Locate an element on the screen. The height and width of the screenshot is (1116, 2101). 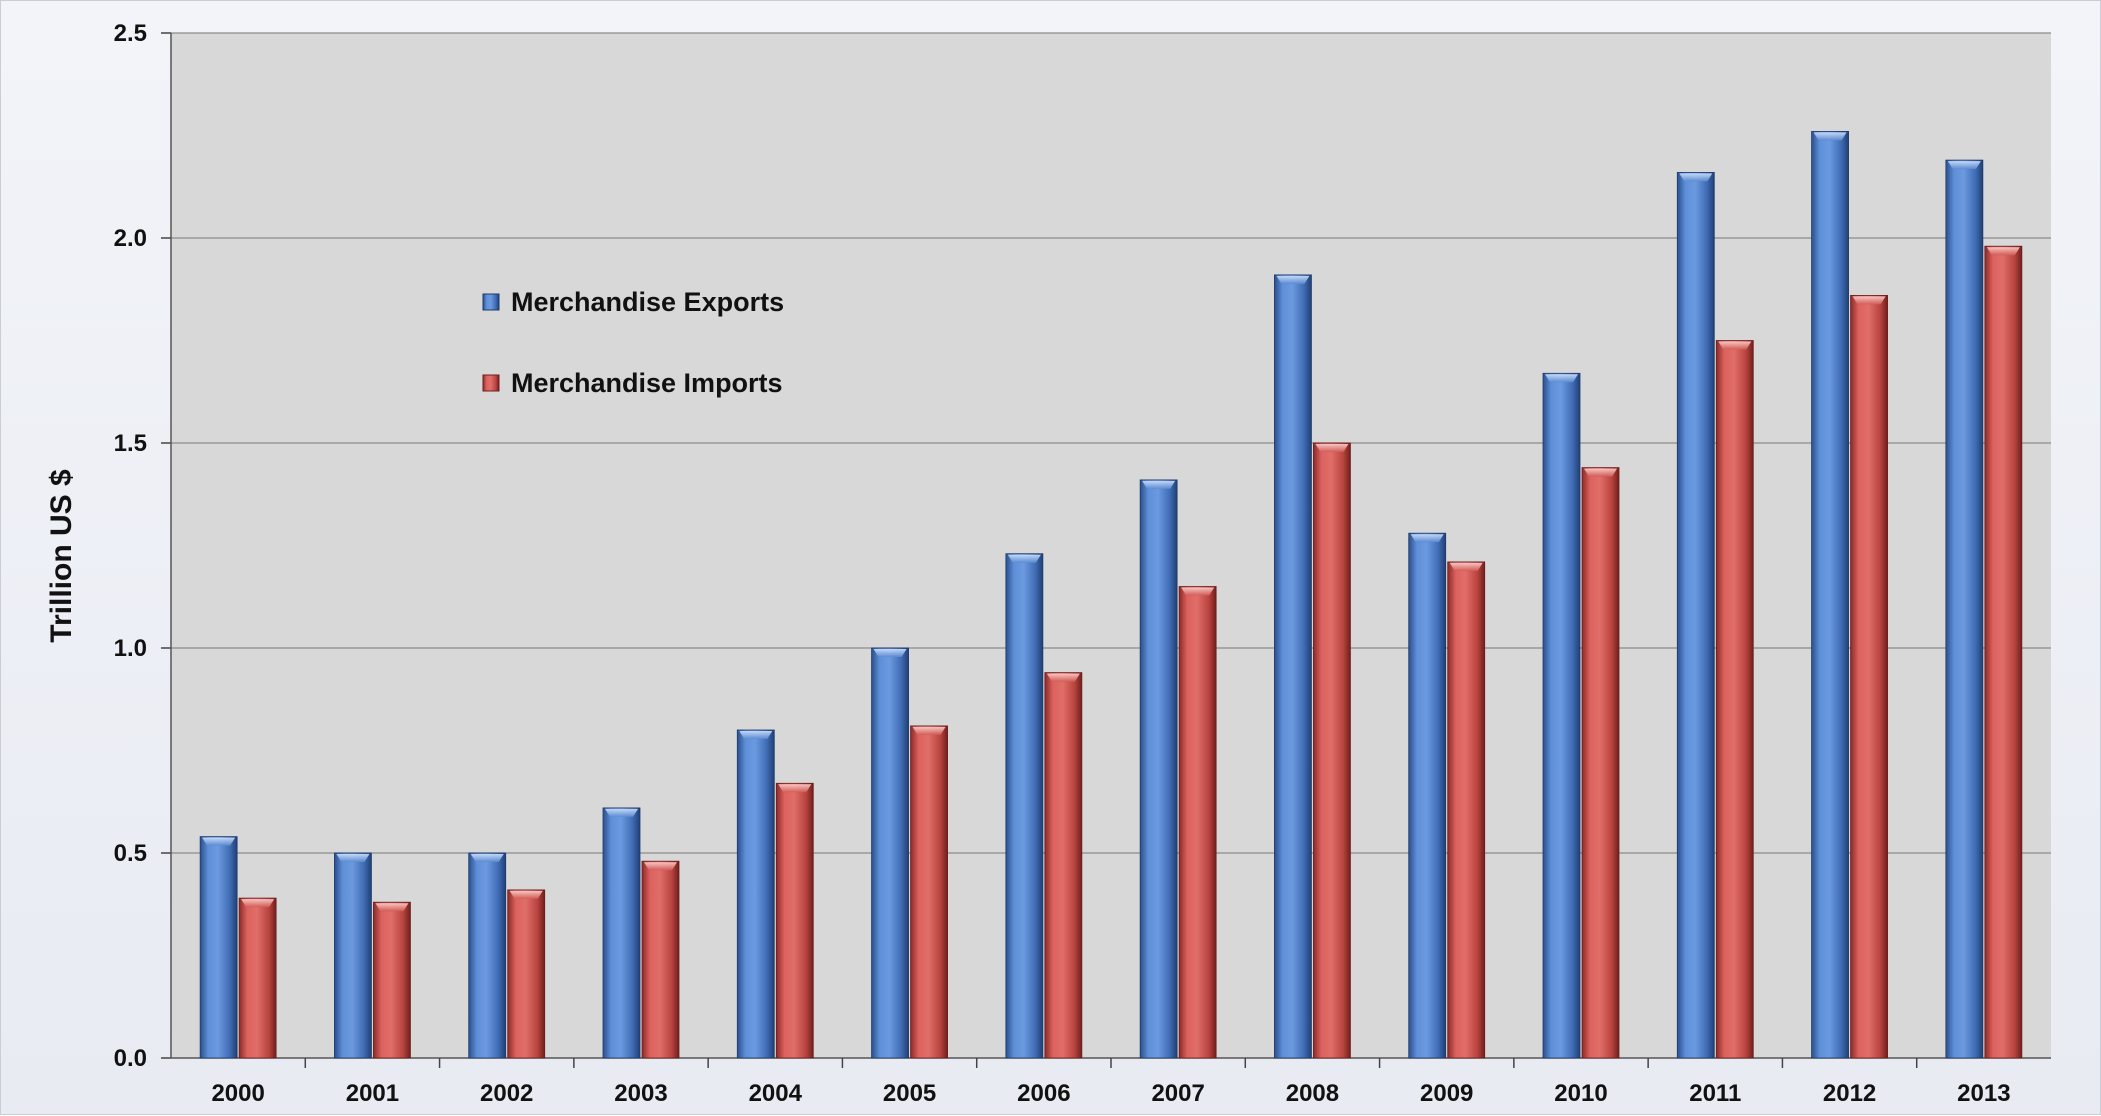
x-tick-label: 2010 is located at coordinates (1580, 1093).